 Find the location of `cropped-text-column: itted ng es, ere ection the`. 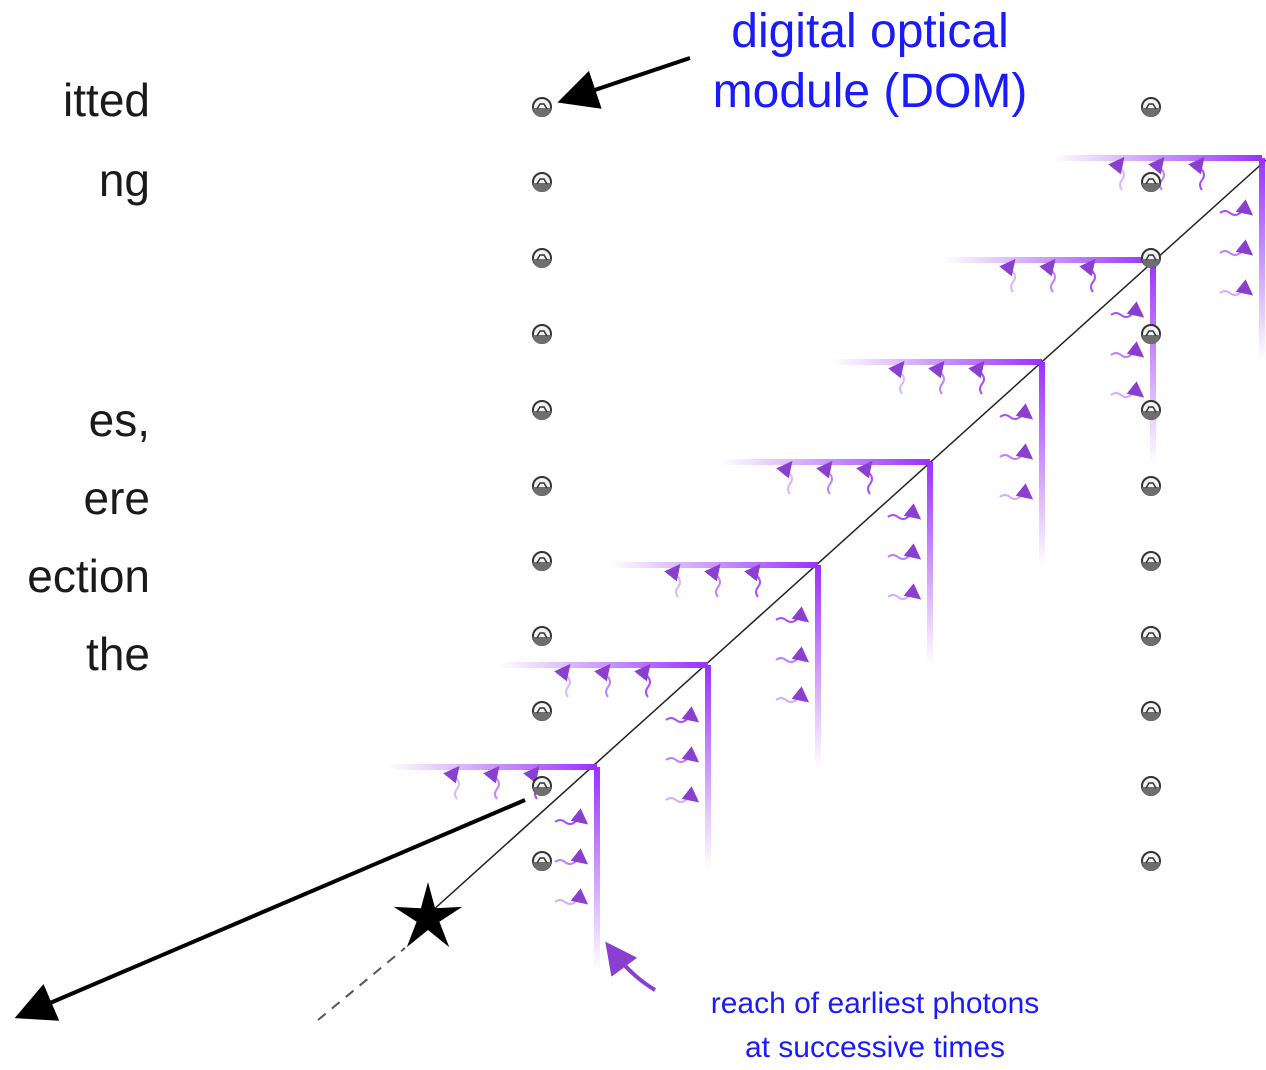

cropped-text-column: itted ng es, ere ection the is located at coordinates (90, 350).